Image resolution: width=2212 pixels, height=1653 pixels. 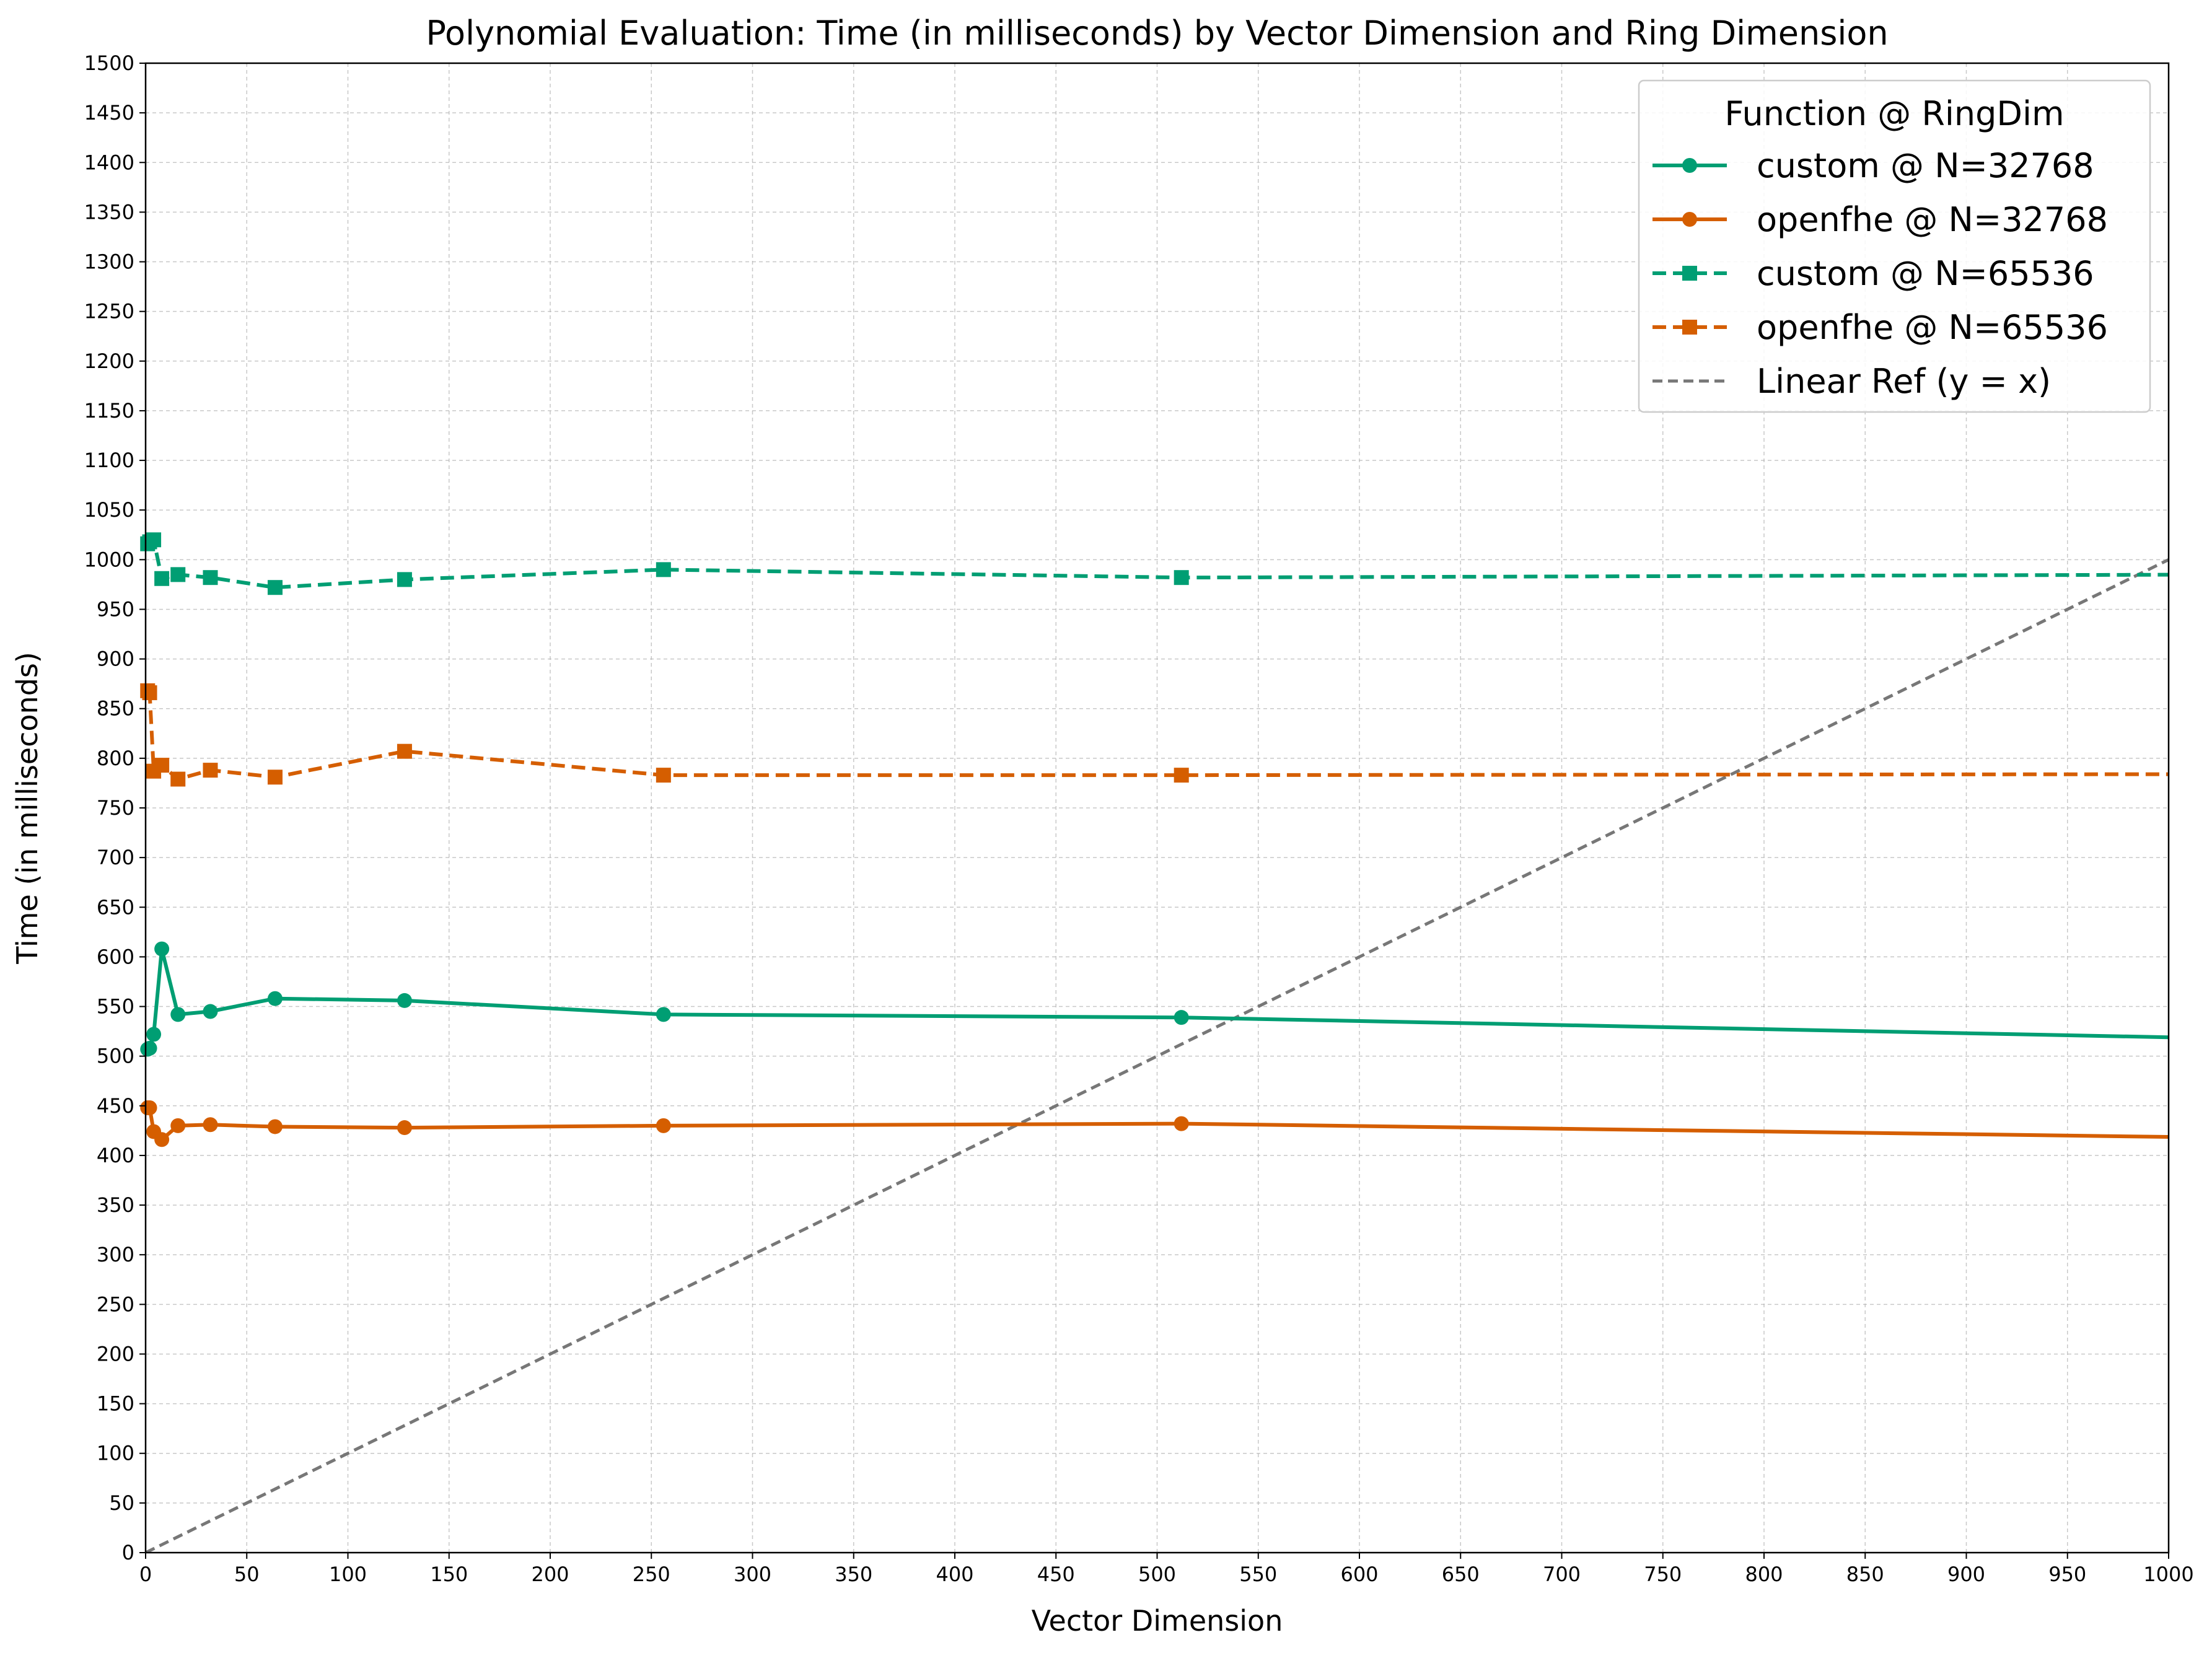 I want to click on x-tick-label: 800, so click(x=1764, y=1574).